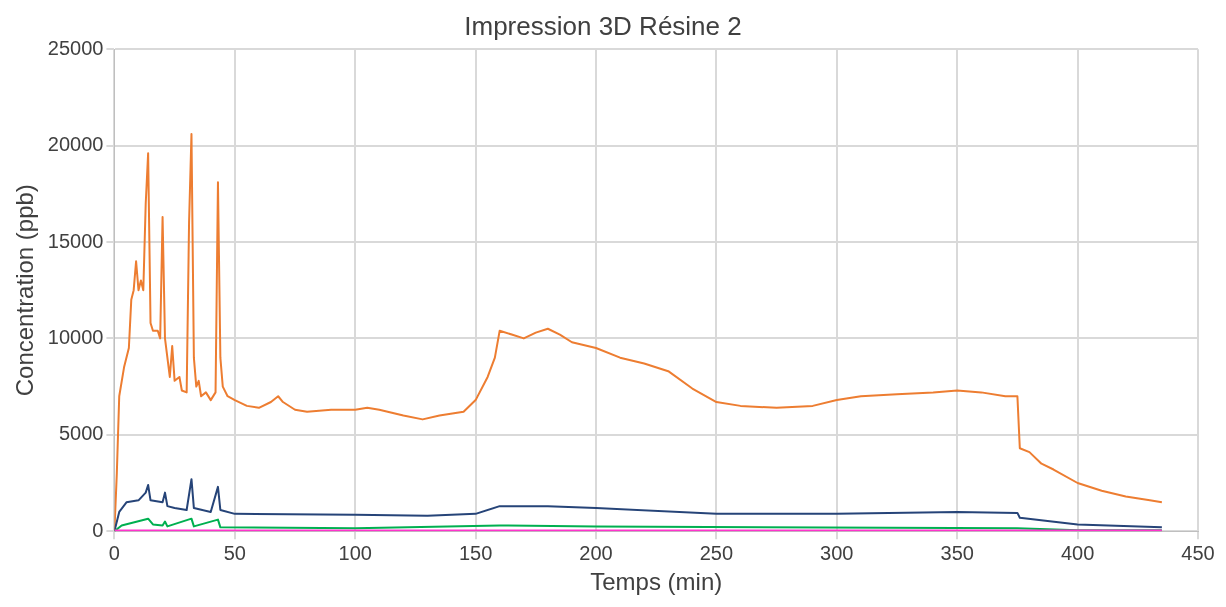  Describe the element at coordinates (596, 552) in the screenshot. I see `x-tick-label: 200` at that location.